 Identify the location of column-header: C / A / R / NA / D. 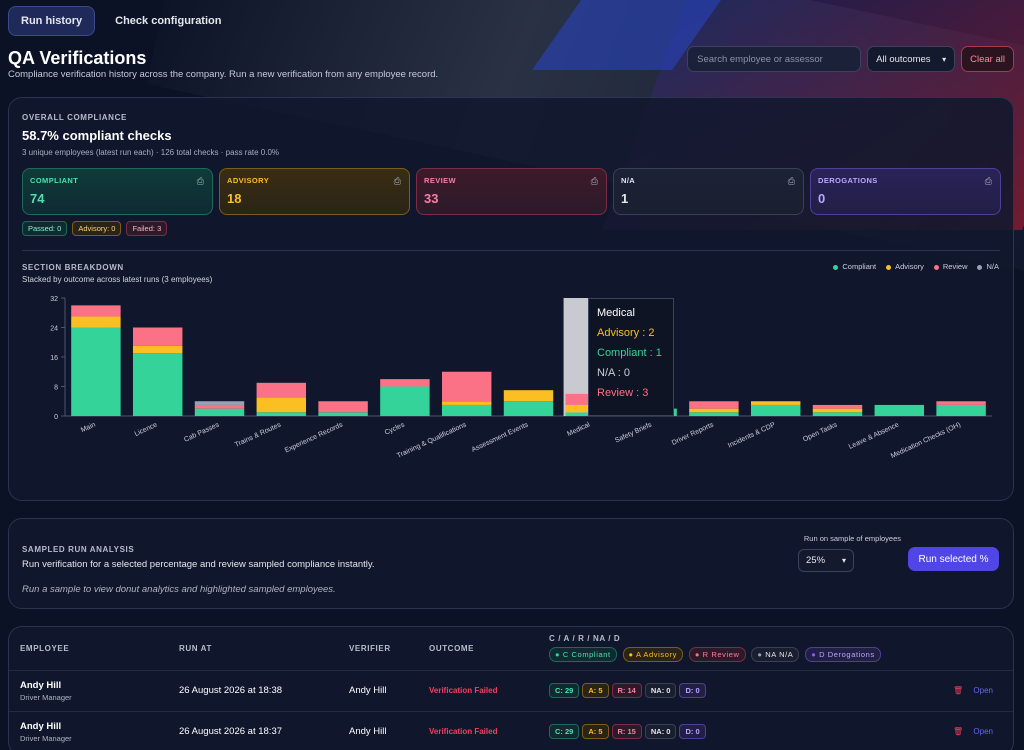
(585, 639).